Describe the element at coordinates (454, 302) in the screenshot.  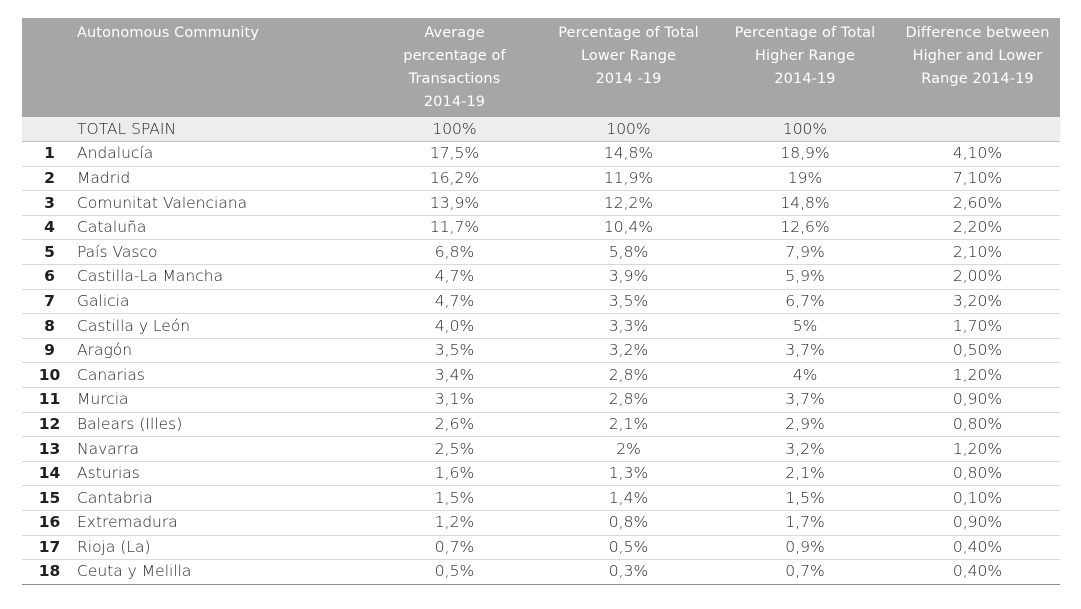
I see `average-percentage-cell: 4,7%` at that location.